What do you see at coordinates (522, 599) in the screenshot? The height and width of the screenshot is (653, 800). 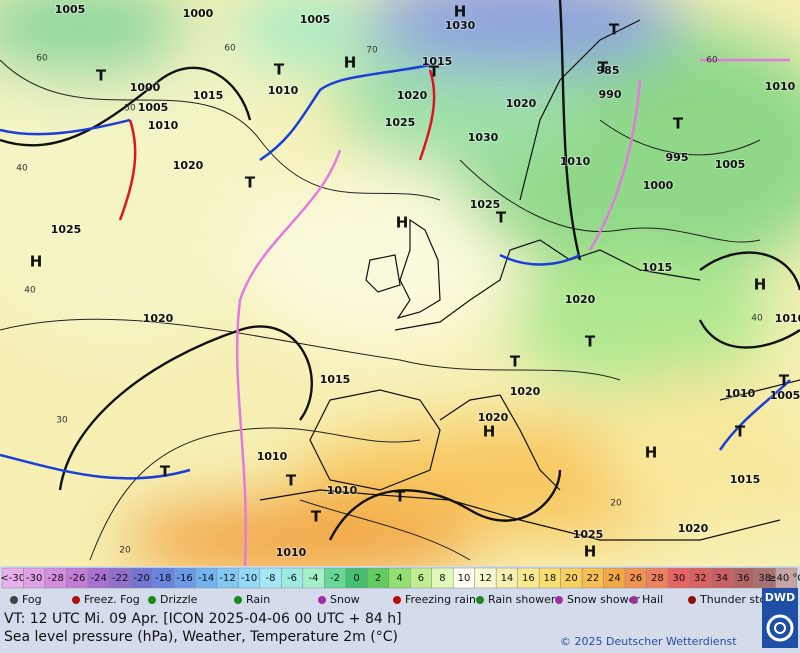 I see `legend-label: Rain shower` at bounding box center [522, 599].